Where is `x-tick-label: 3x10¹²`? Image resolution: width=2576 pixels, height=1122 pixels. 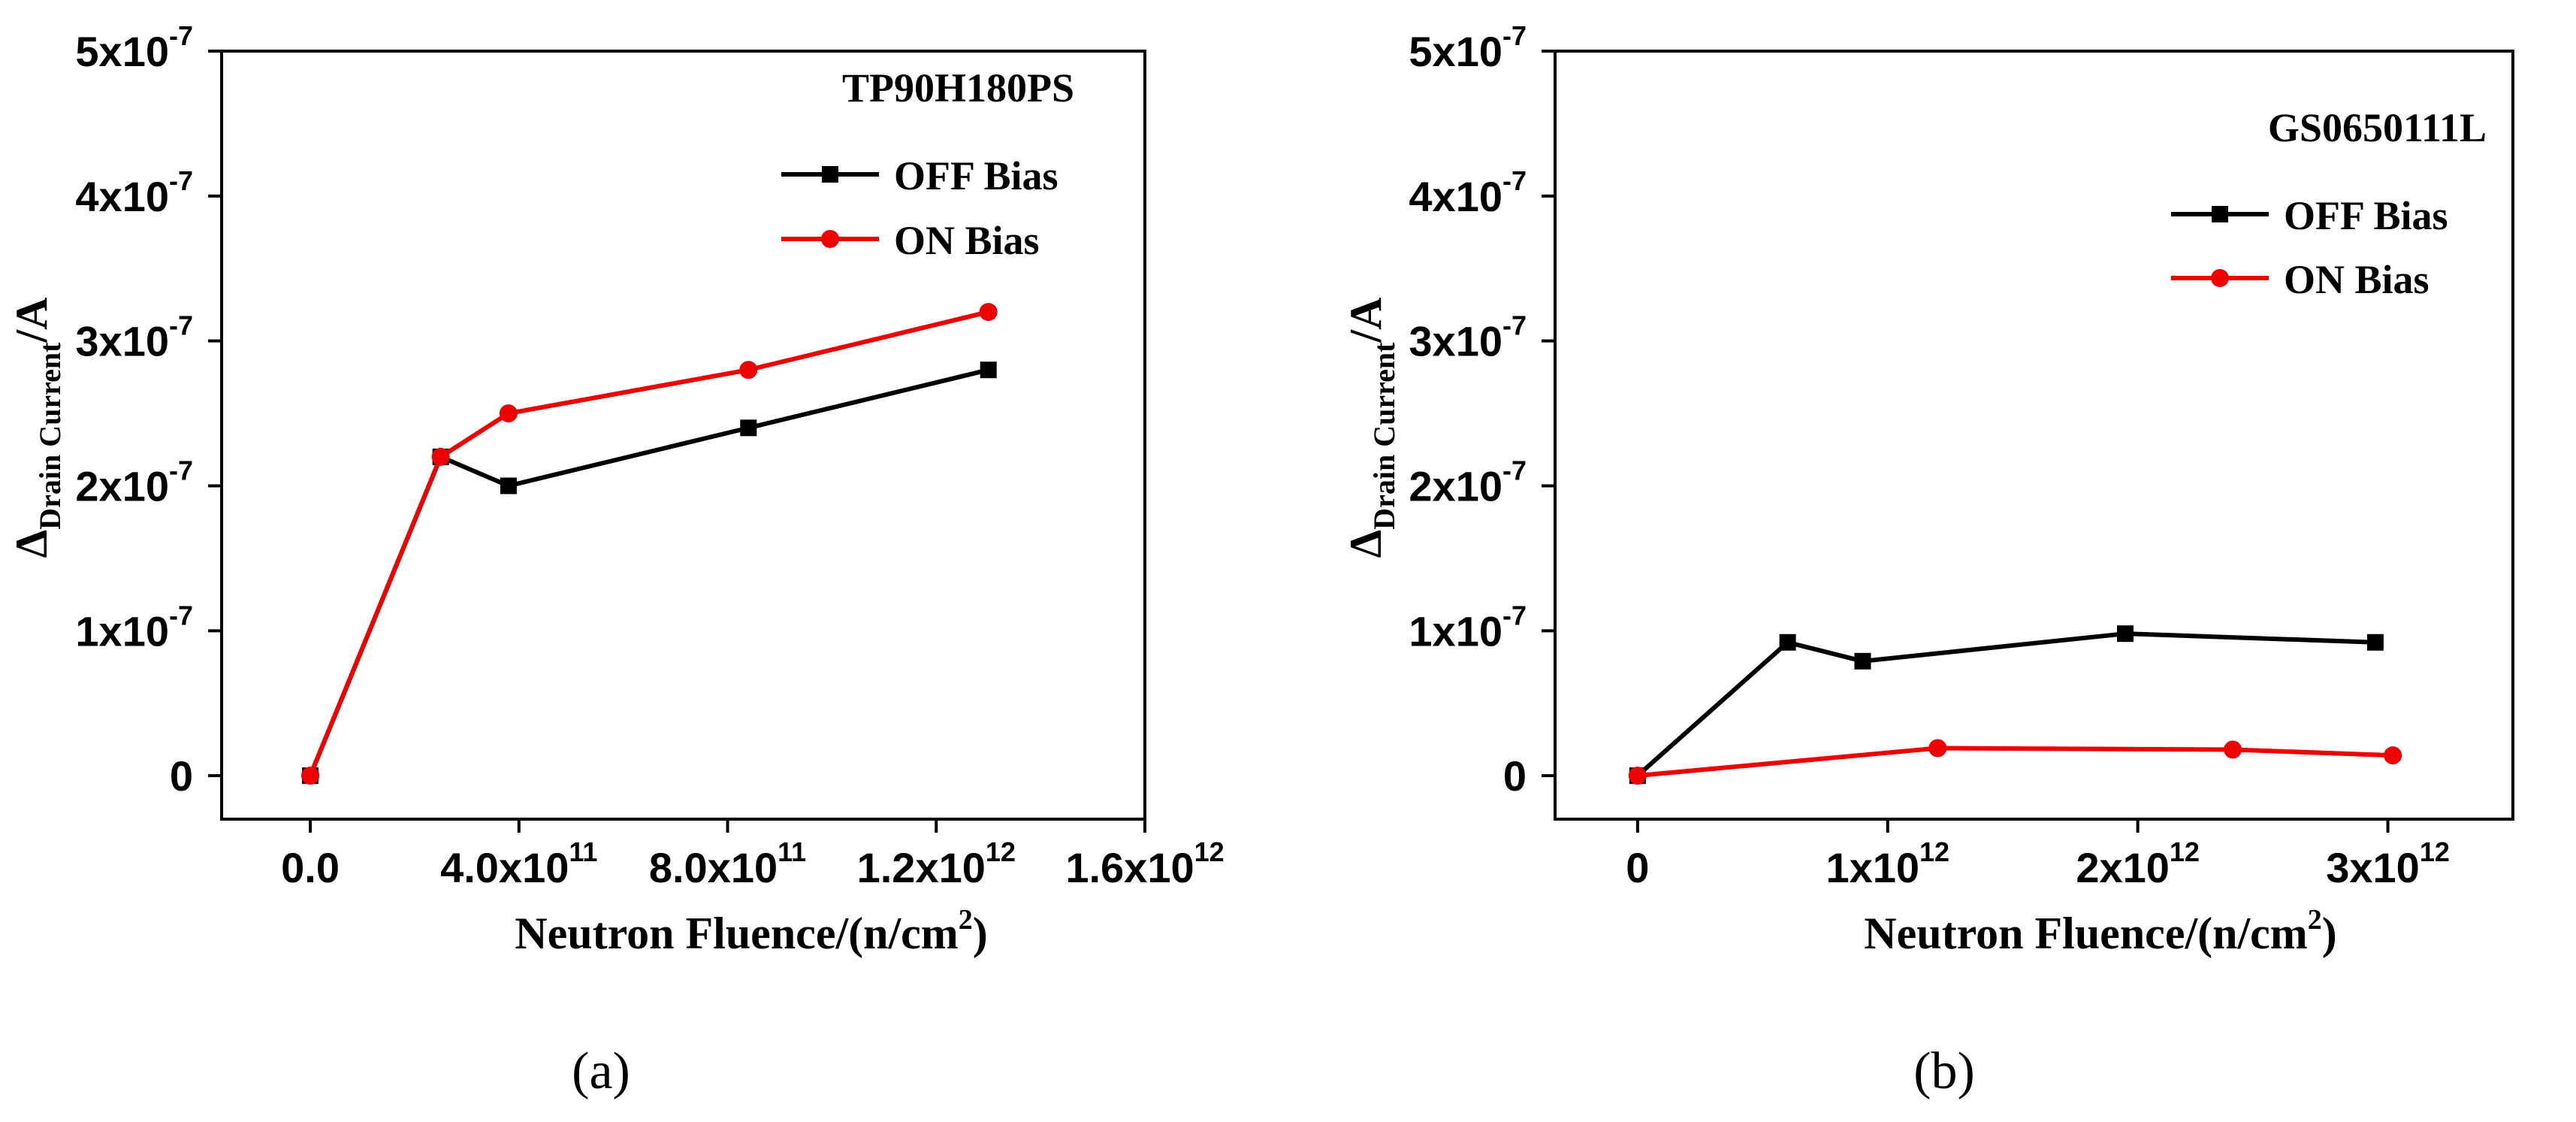 x-tick-label: 3x10¹² is located at coordinates (2388, 863).